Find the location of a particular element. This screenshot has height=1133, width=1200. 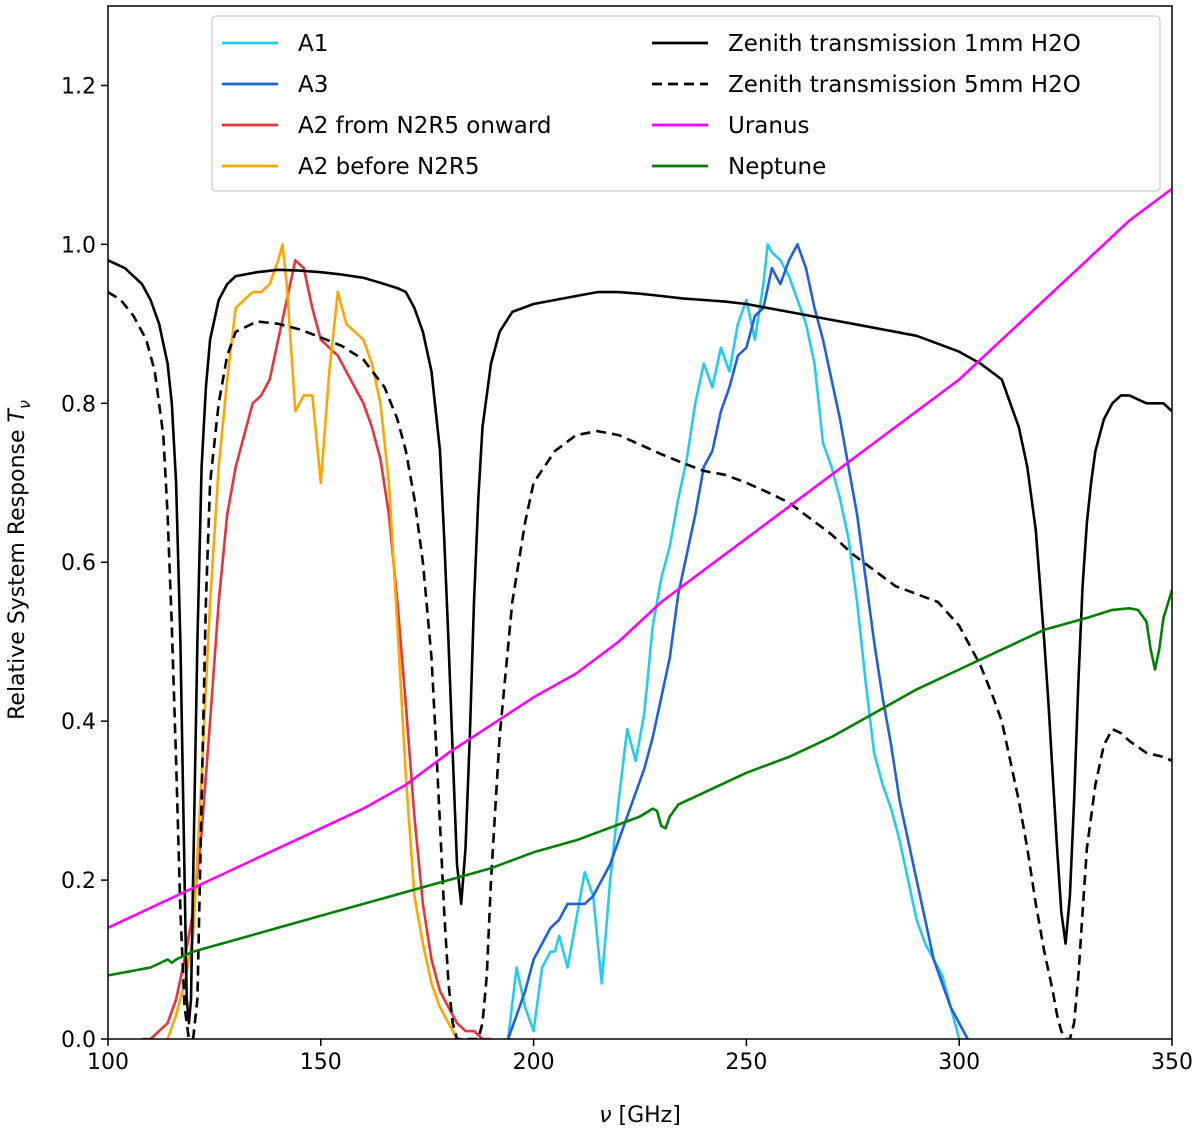

y-axis-label: Relative System Response Tν is located at coordinates (19, 560).